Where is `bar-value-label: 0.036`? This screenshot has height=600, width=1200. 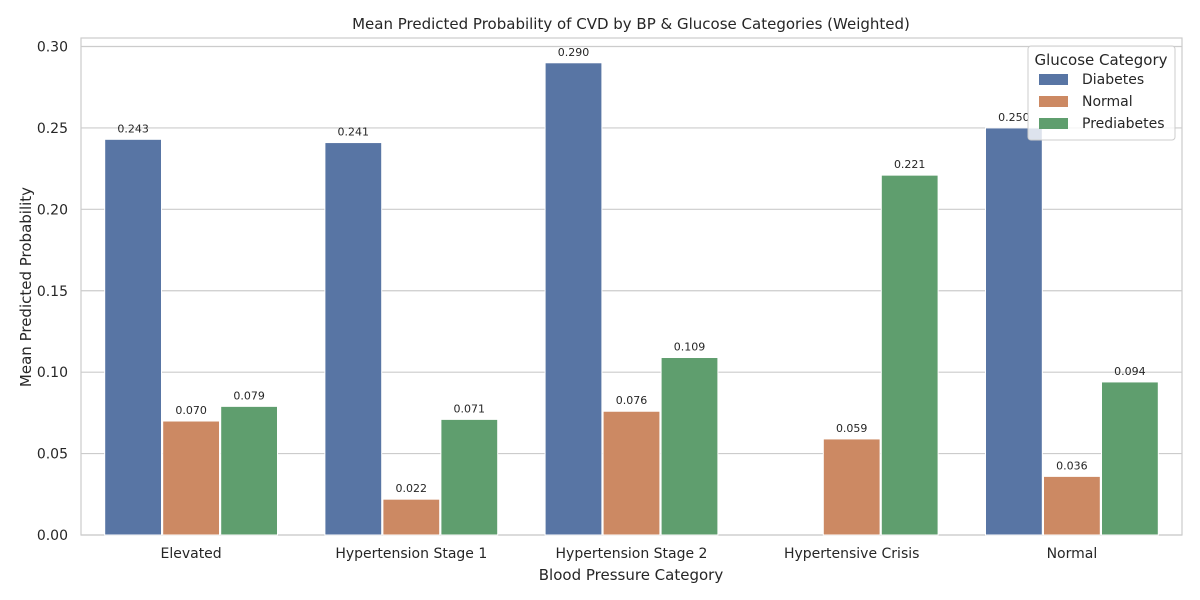 bar-value-label: 0.036 is located at coordinates (1072, 465).